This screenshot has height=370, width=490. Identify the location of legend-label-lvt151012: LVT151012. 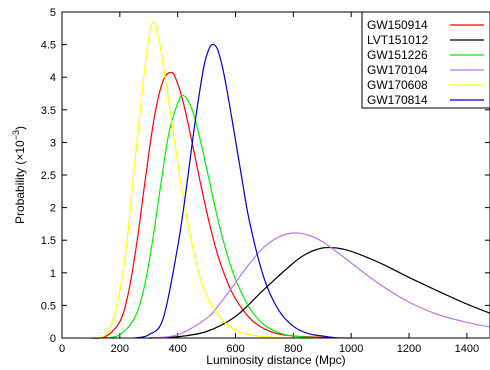
(397, 40).